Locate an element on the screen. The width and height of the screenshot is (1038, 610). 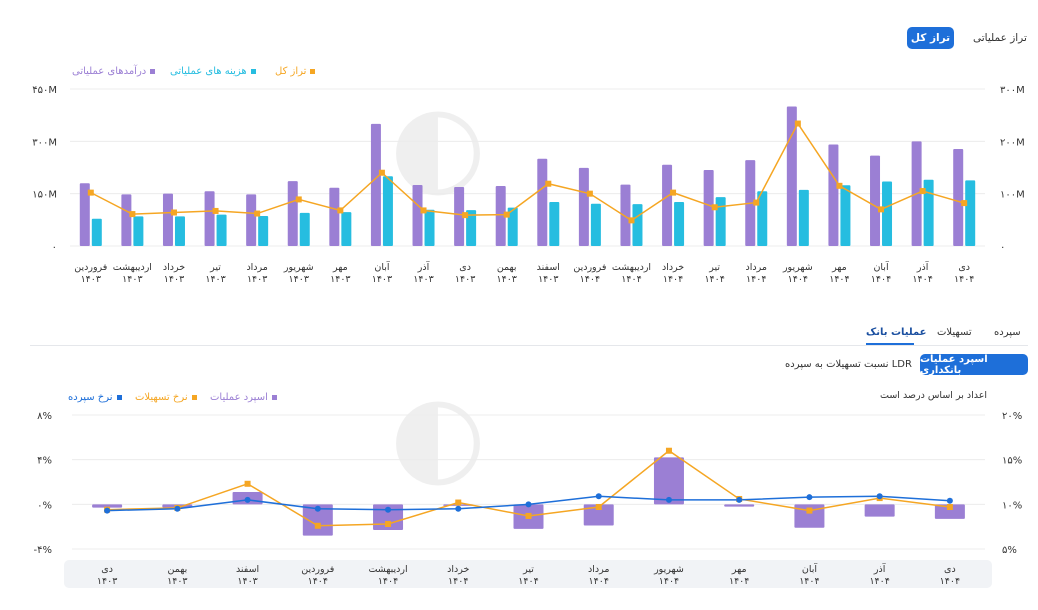
top-yright-tick: ۲۰۰M is located at coordinates (1012, 142).